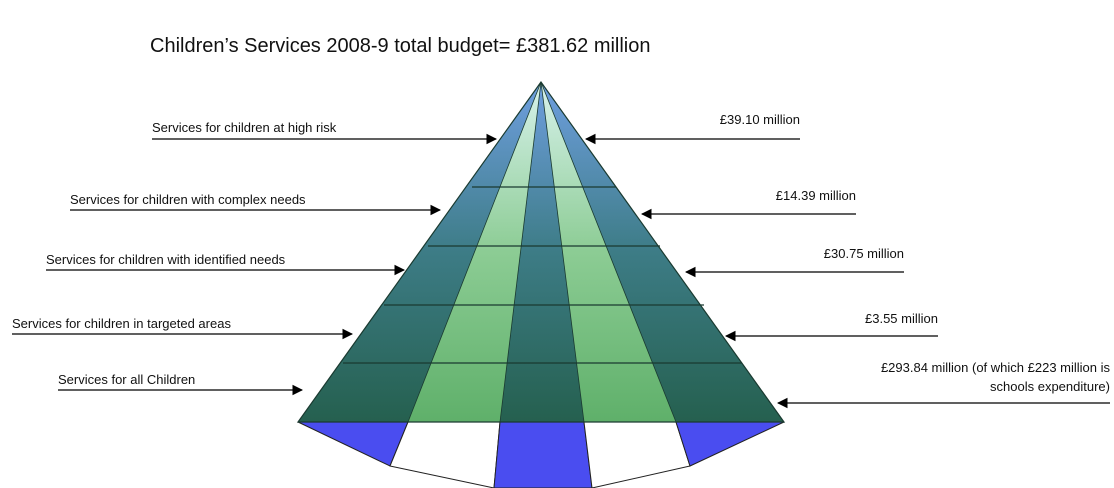 The width and height of the screenshot is (1114, 488). I want to click on pyramid-base, so click(541, 454).